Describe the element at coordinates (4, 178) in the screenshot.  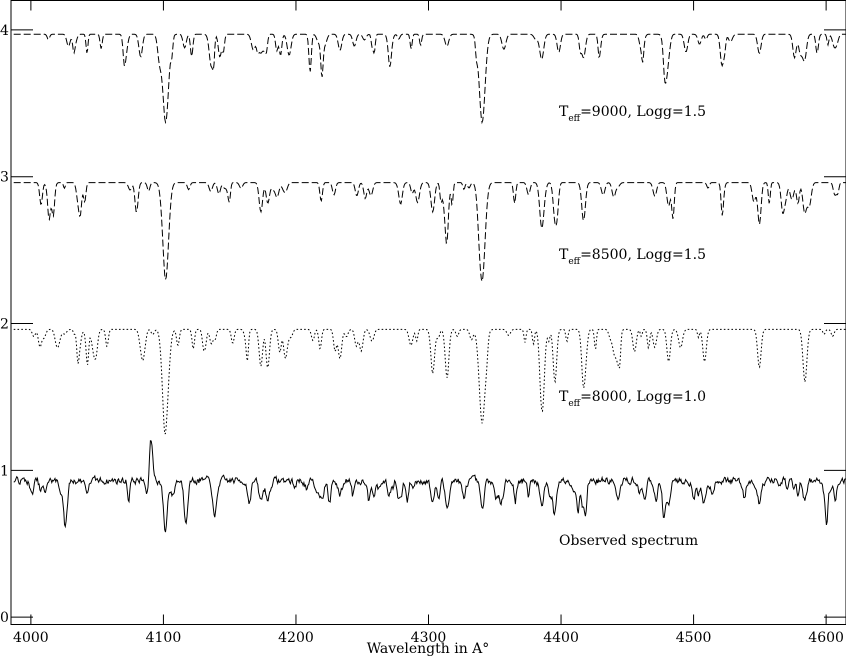
I see `y-tick-label-3: 3` at that location.